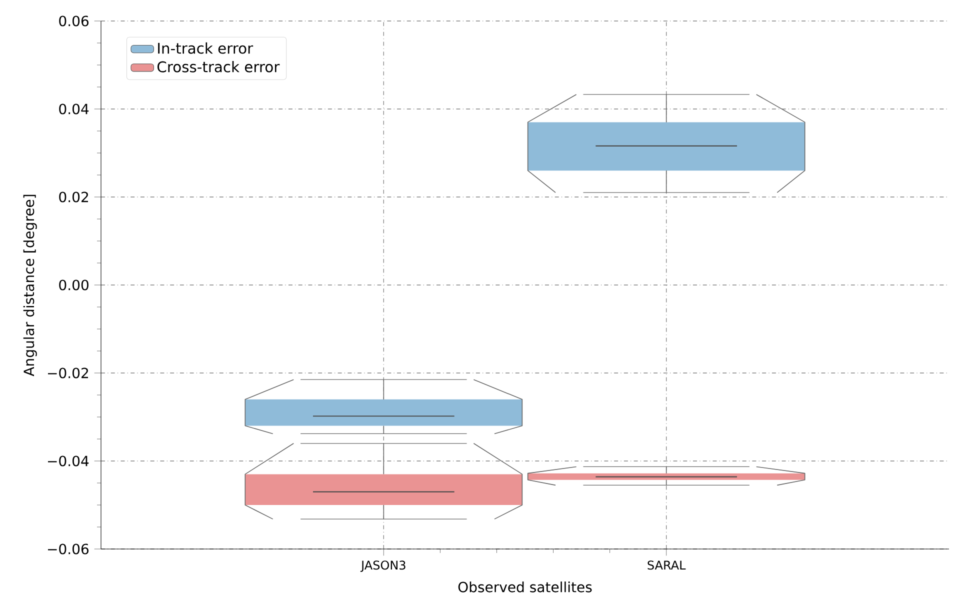 The image size is (954, 601). I want to click on x-axis-title: Observed satellites, so click(525, 587).